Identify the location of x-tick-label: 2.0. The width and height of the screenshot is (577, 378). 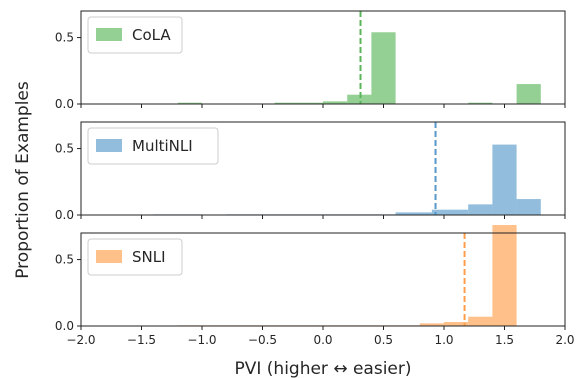
(564, 340).